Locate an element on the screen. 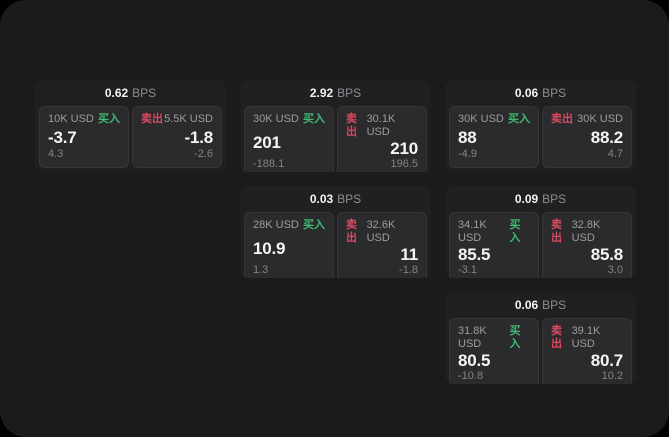  buy-quote-tile: 28K USD 买入 10.9 1.3 is located at coordinates (289, 245).